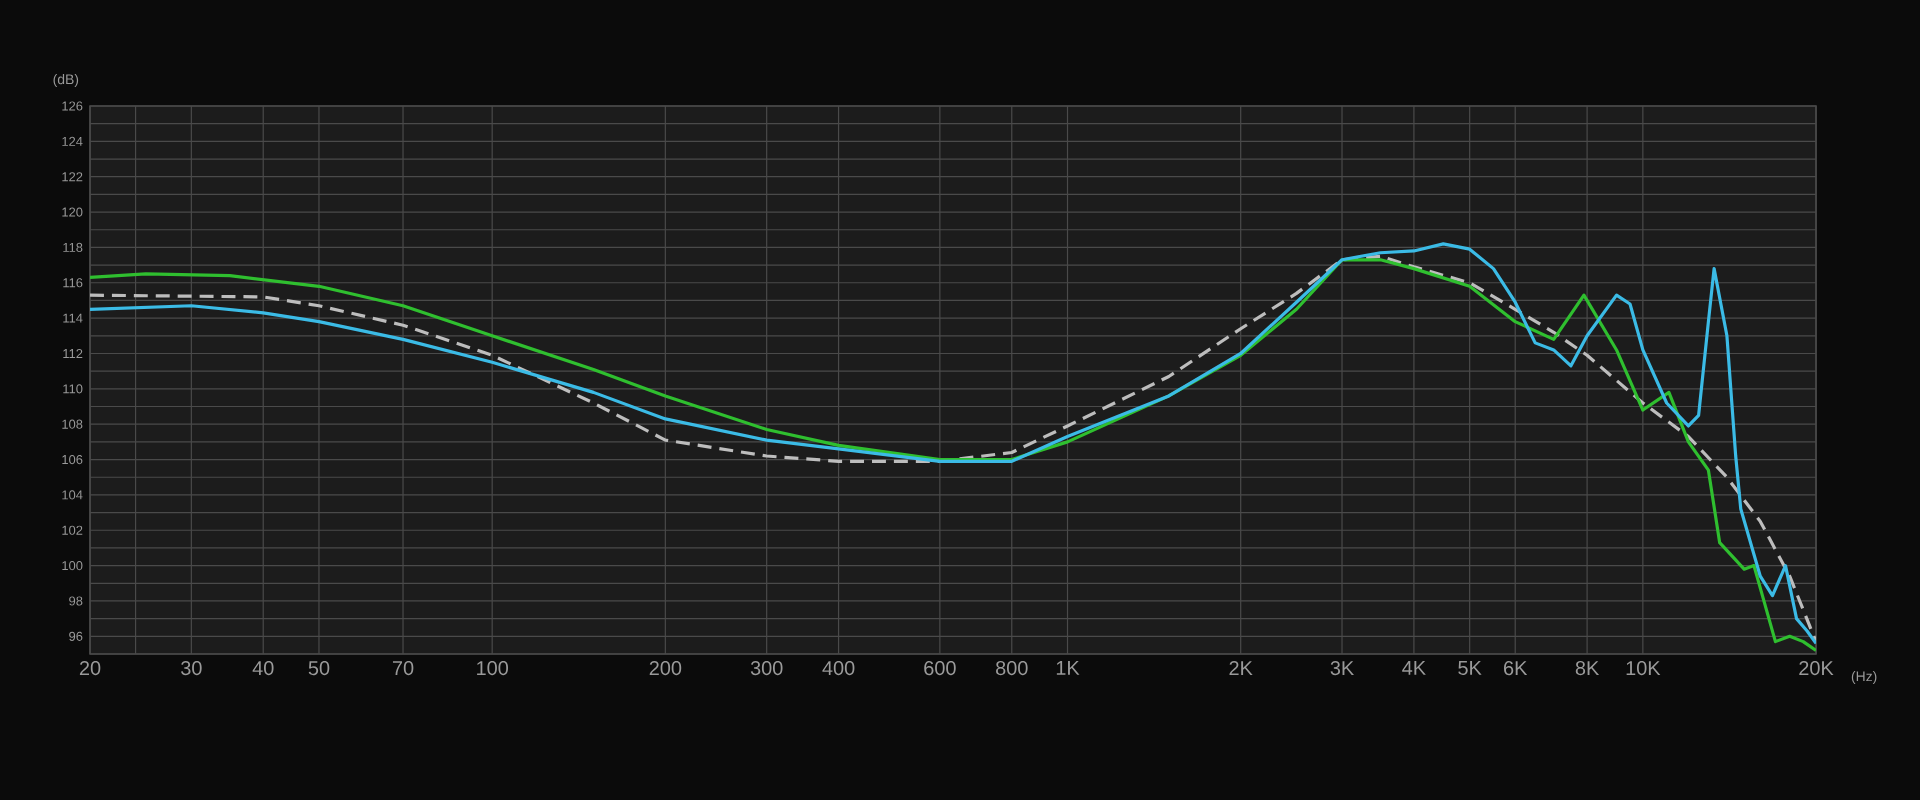 This screenshot has width=1920, height=800. I want to click on x-tick-label: 2K, so click(1241, 668).